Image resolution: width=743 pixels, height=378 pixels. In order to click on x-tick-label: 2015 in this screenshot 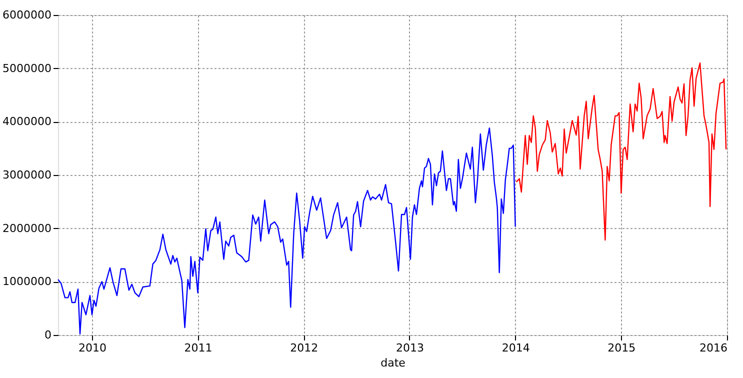, I will do `click(622, 348)`.